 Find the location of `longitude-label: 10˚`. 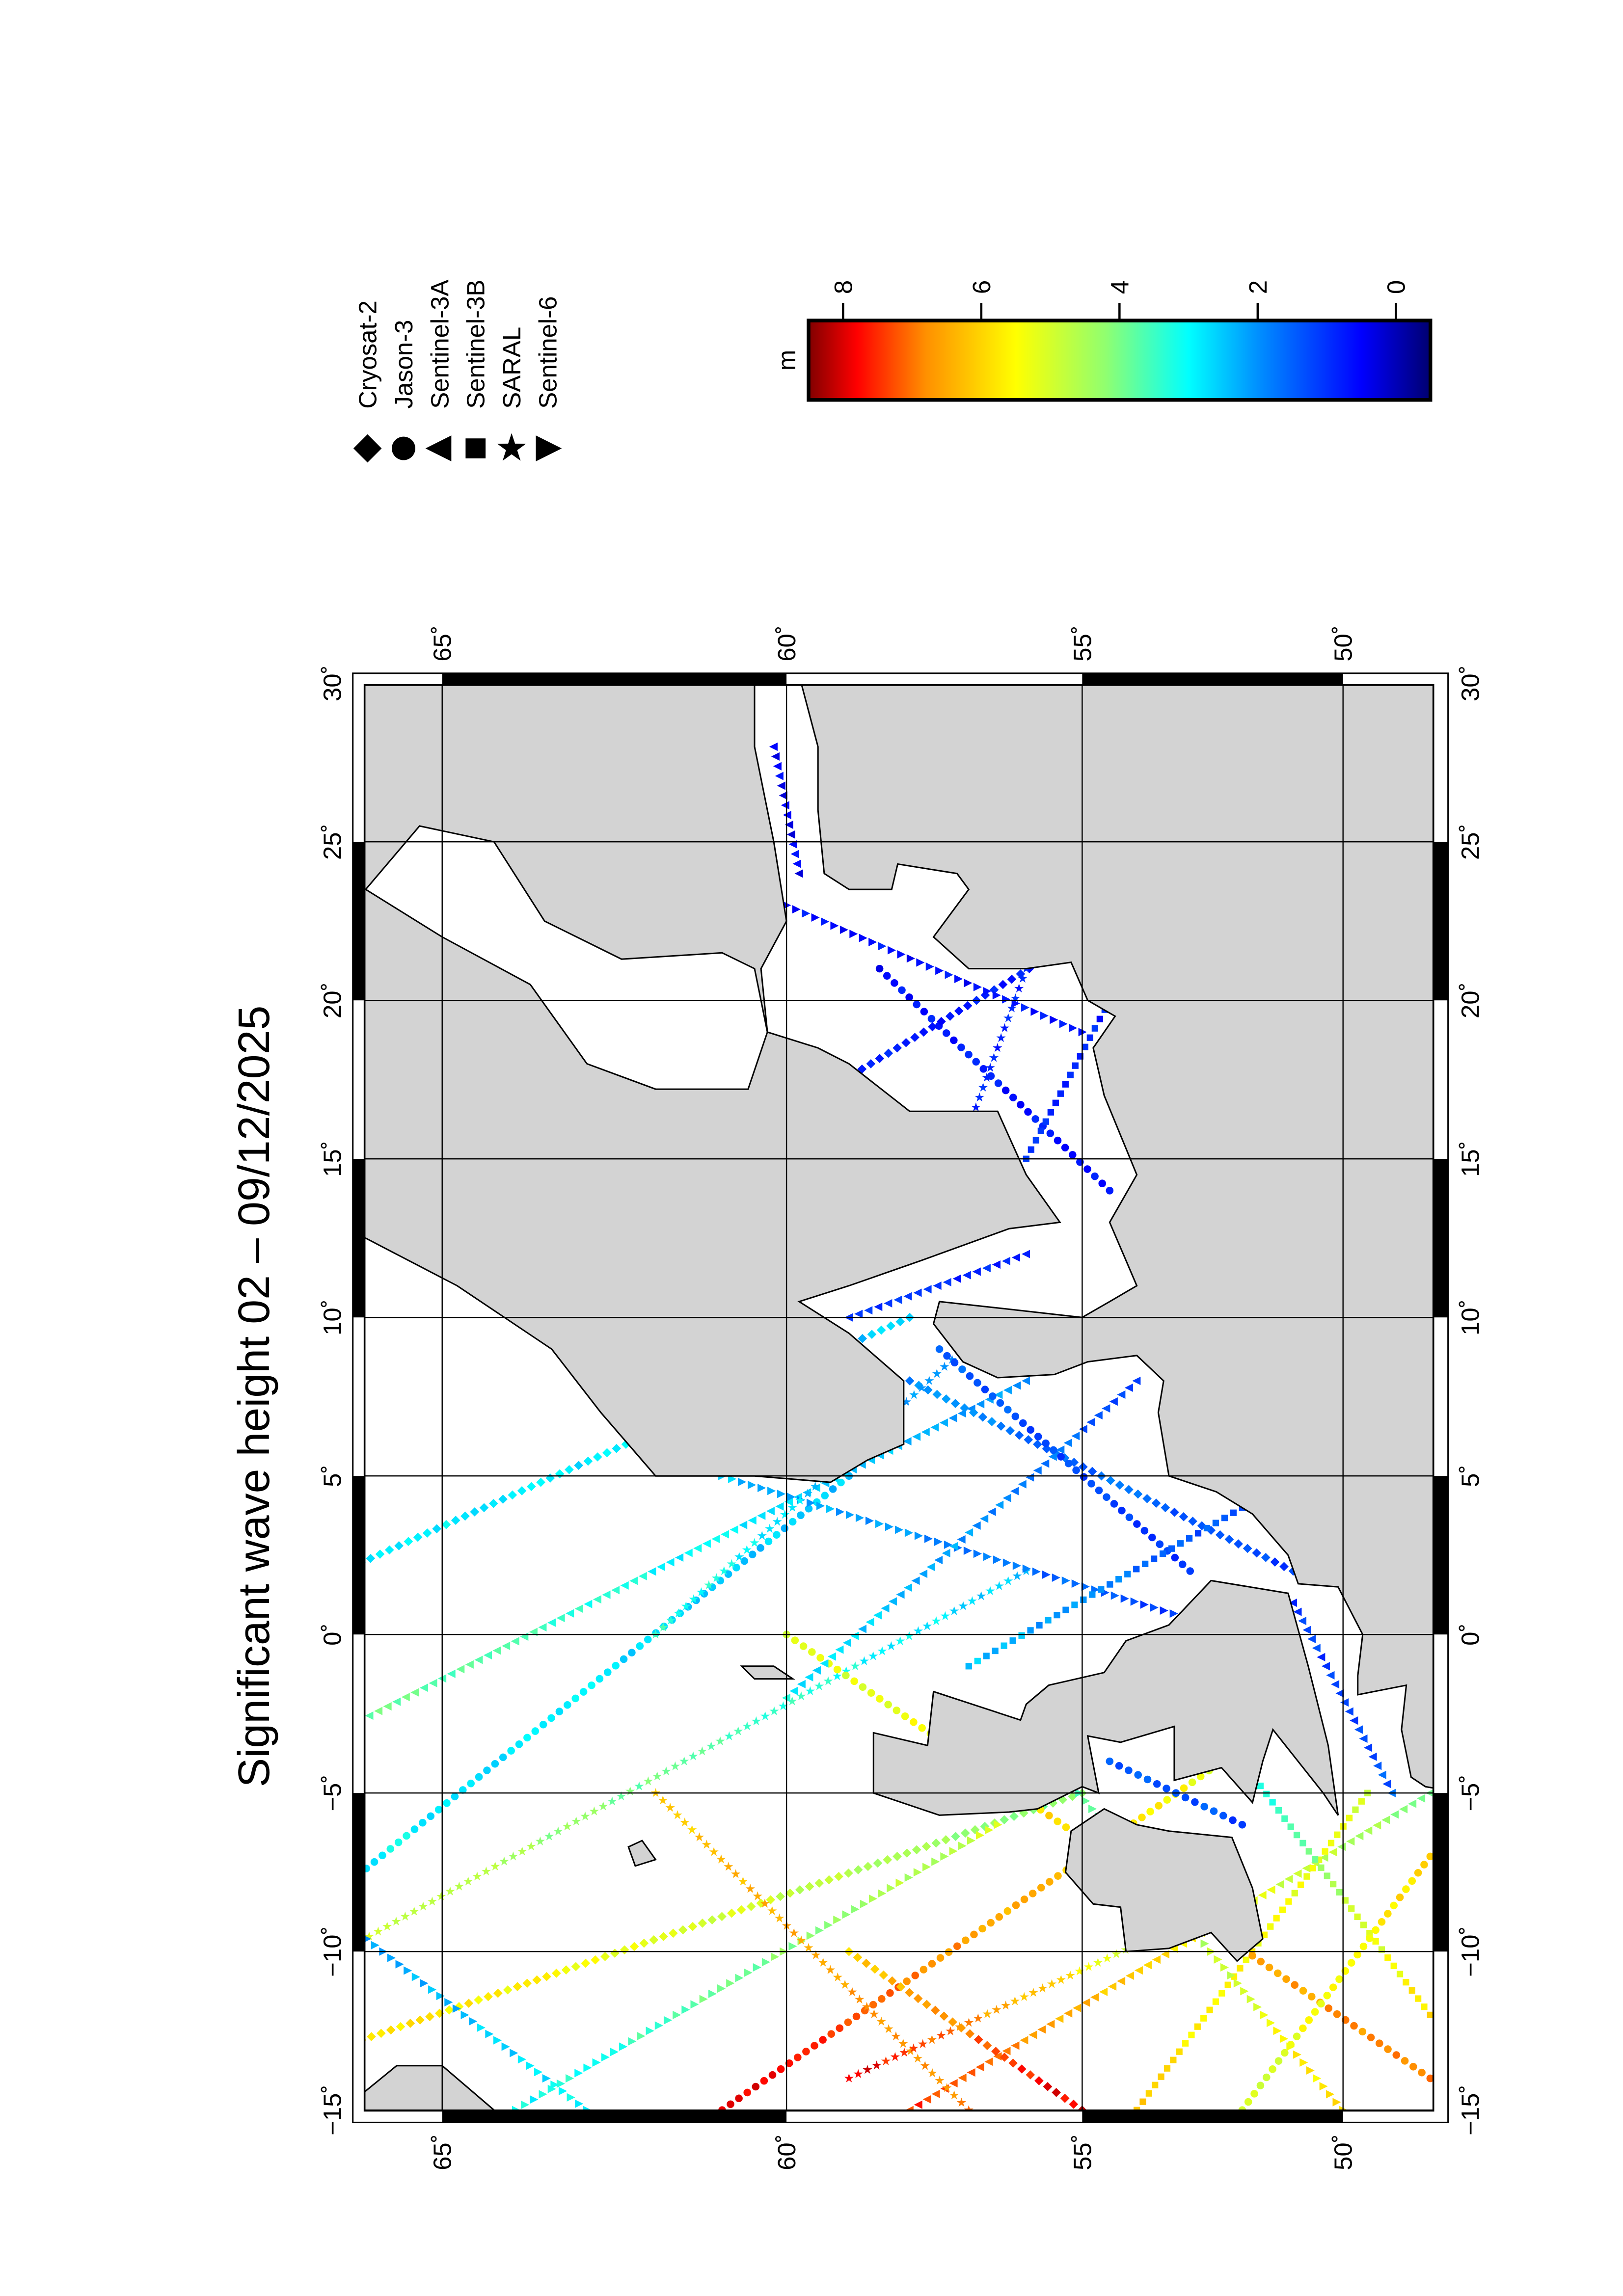

longitude-label: 10˚ is located at coordinates (333, 1317).